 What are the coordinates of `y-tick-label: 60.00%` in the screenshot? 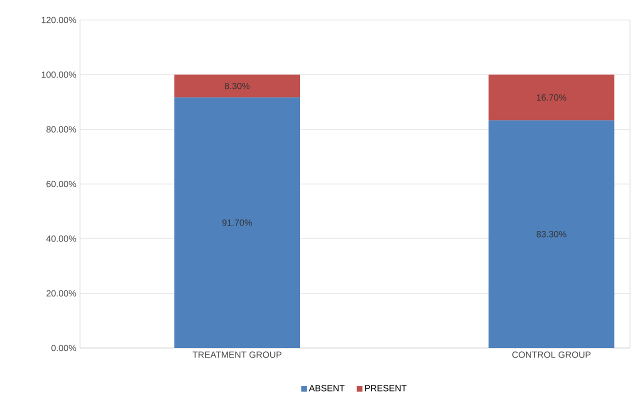 It's located at (61, 184).